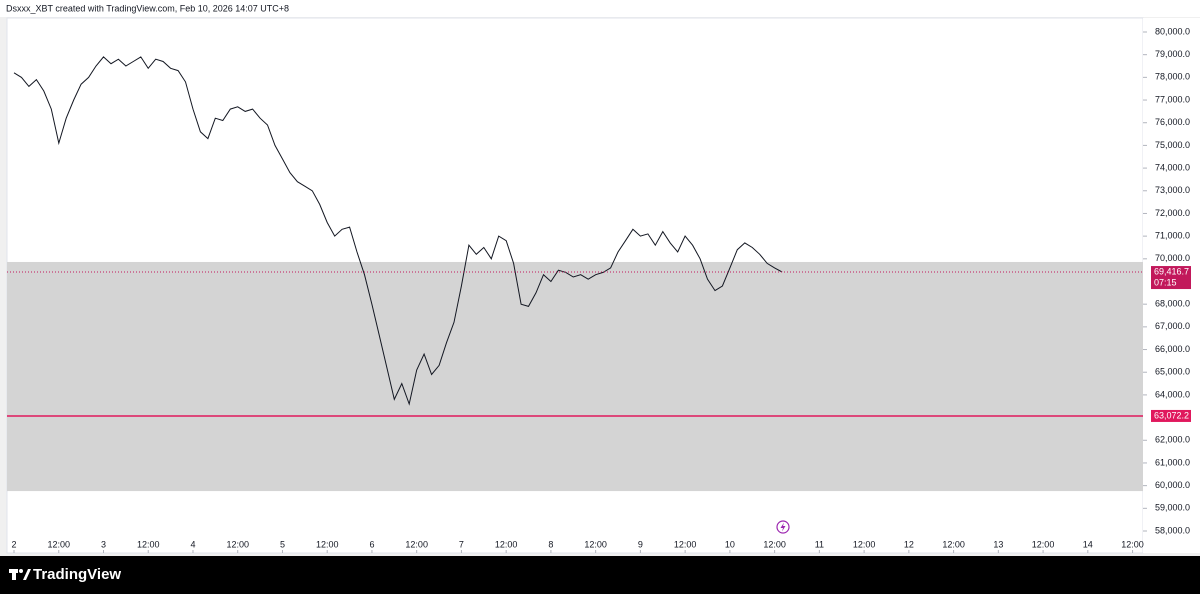 The image size is (1200, 599). What do you see at coordinates (1172, 145) in the screenshot?
I see `y-tick-label: 75,000.0` at bounding box center [1172, 145].